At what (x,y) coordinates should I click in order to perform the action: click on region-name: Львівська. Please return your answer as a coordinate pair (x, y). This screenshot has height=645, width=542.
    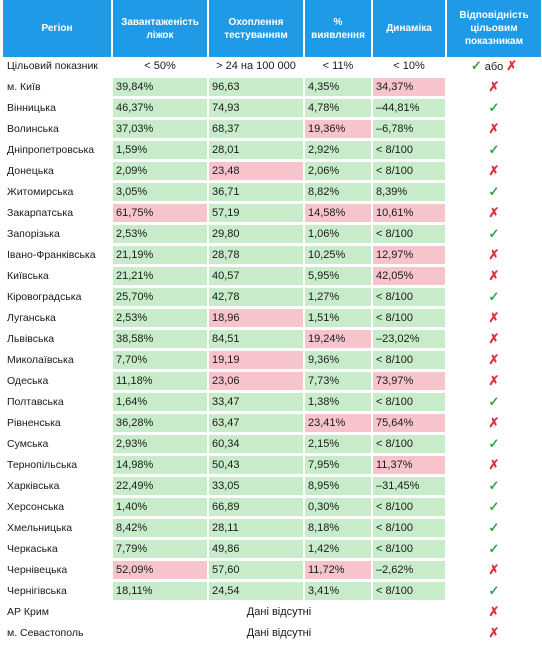
    Looking at the image, I should click on (57, 340).